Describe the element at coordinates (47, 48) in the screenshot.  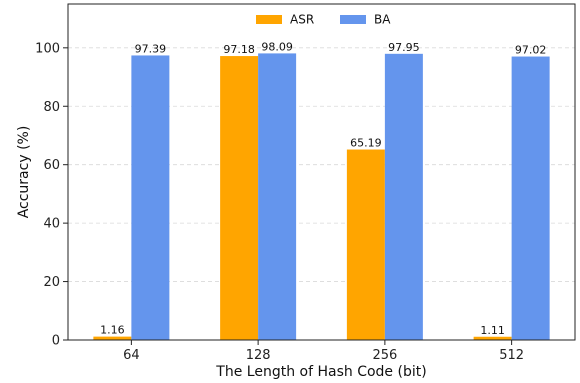
I see `y-tick-label: 100` at that location.